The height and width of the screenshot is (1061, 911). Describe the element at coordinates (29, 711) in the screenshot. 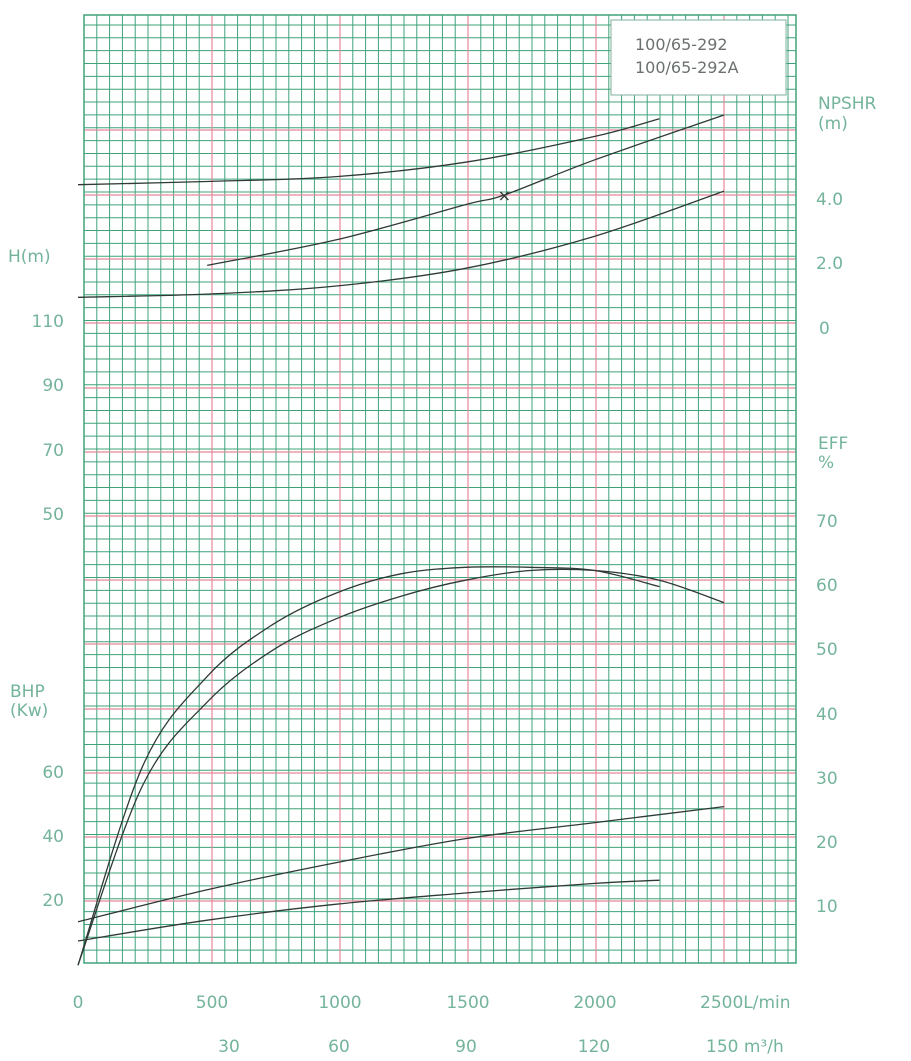

I see `bhp-axis-unit: (Kw)` at that location.